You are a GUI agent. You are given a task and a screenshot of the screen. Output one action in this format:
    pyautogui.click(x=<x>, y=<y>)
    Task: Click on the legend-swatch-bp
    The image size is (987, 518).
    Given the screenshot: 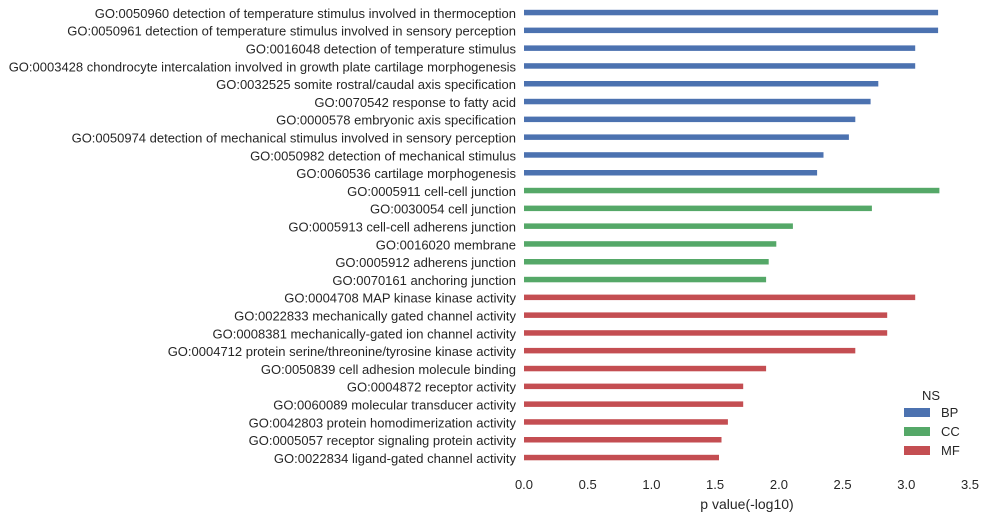 What is the action you would take?
    pyautogui.click(x=917, y=412)
    